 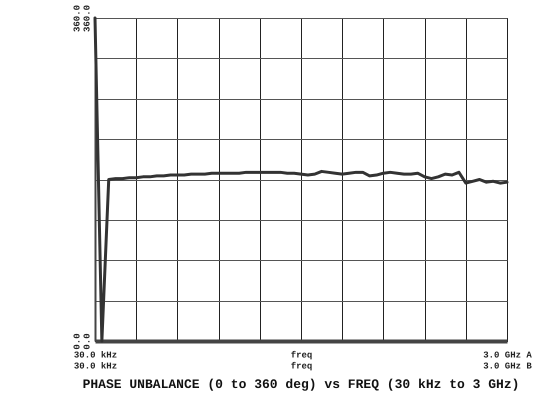 What do you see at coordinates (301, 361) in the screenshot?
I see `x-tick-label: freq freq` at bounding box center [301, 361].